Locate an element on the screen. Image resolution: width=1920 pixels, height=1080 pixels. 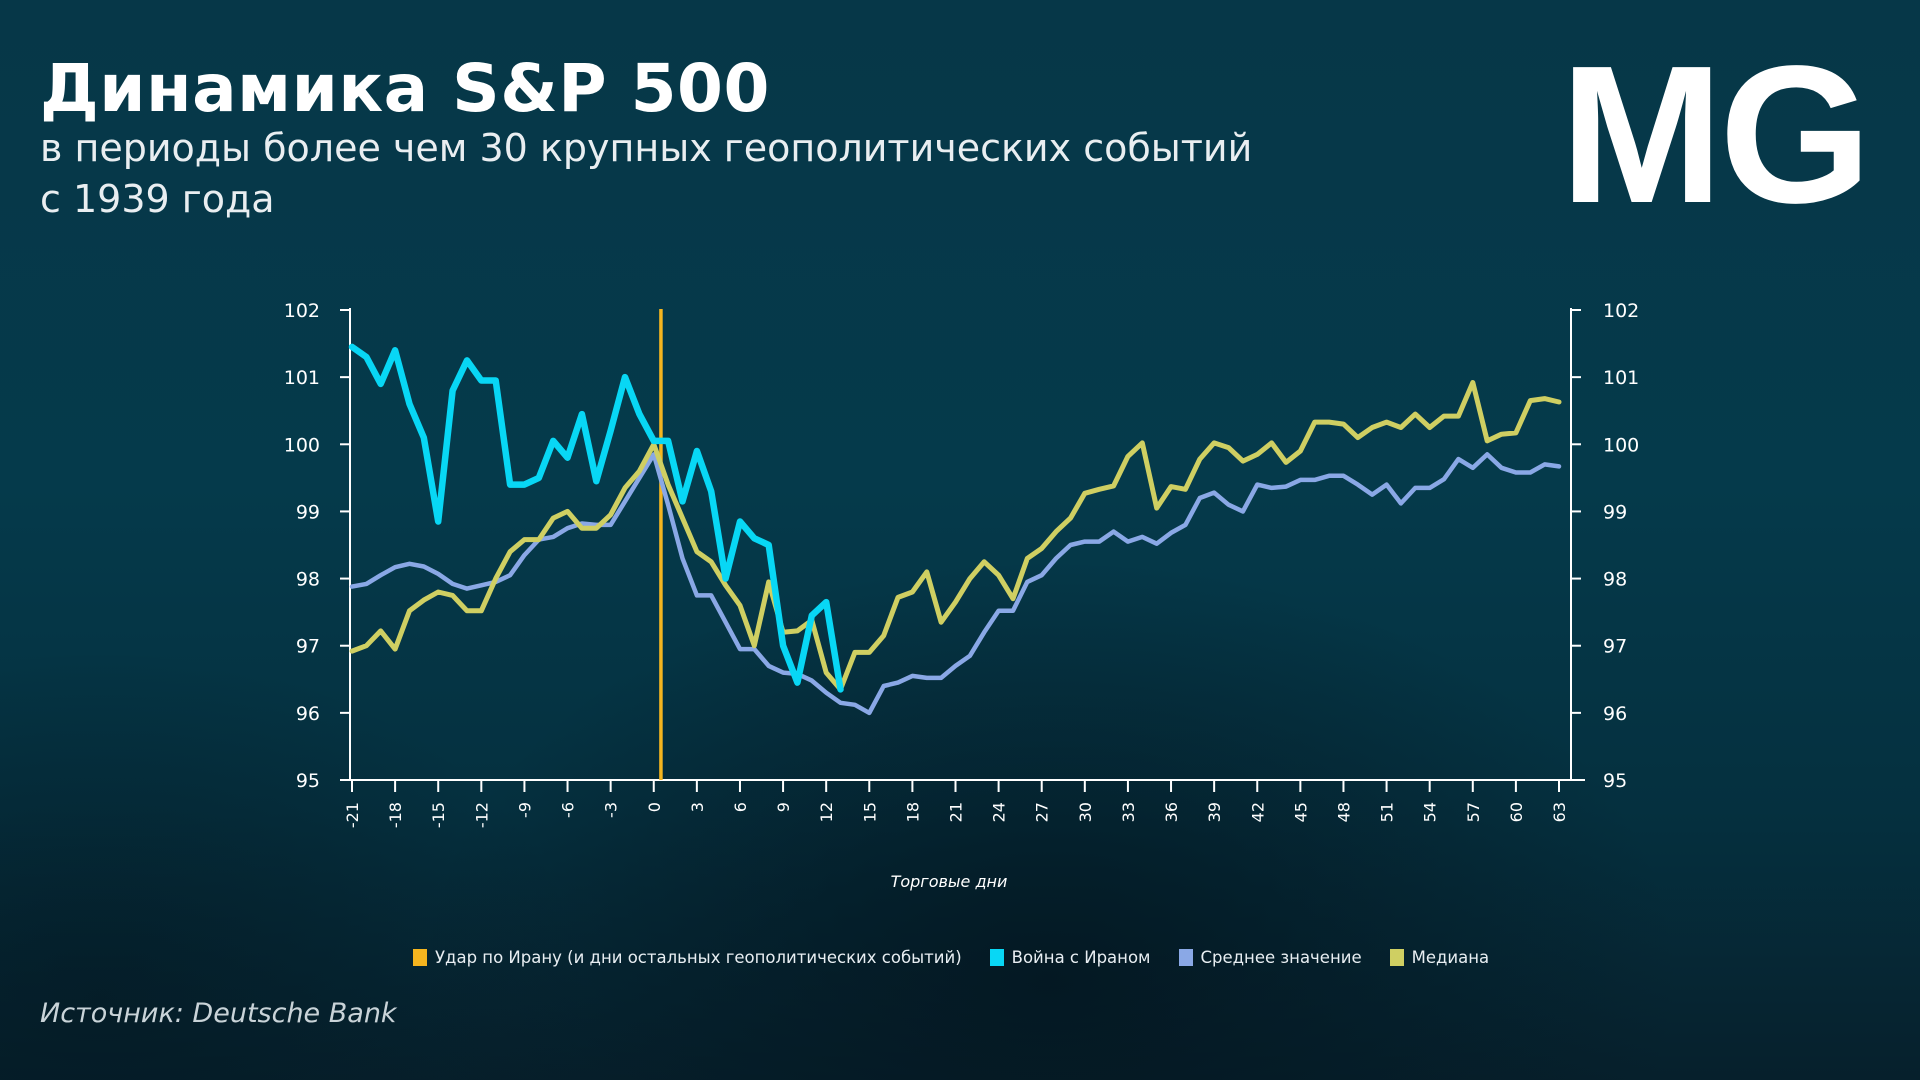
page-title: Динамика S&P 500 is located at coordinates (405, 88).